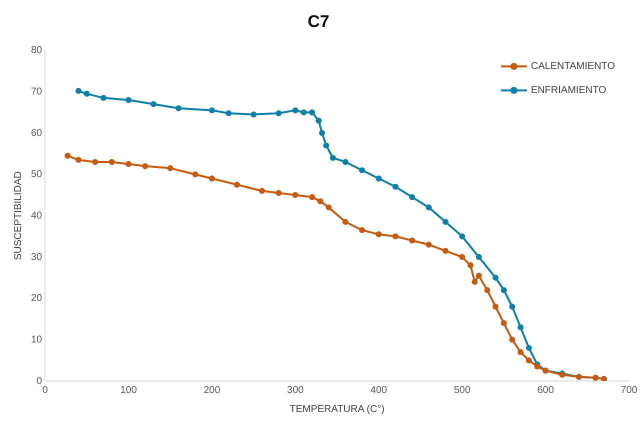 Image resolution: width=643 pixels, height=423 pixels. What do you see at coordinates (37, 133) in the screenshot?
I see `y-tick-label: 60` at bounding box center [37, 133].